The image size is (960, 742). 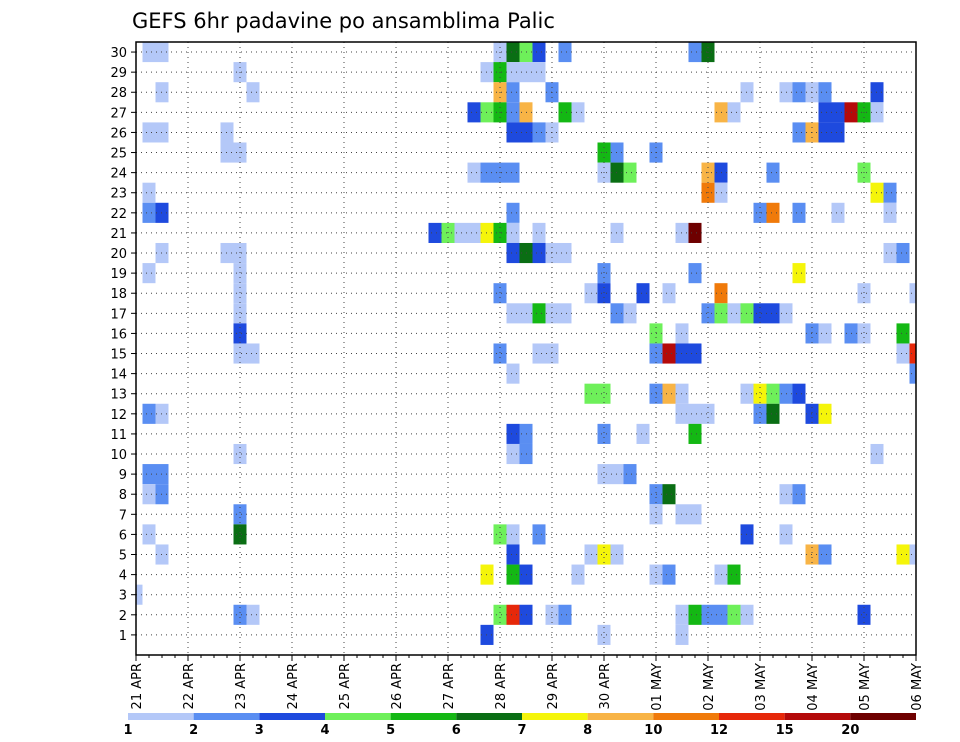 What do you see at coordinates (123, 515) in the screenshot?
I see `y-tick-label: 7` at bounding box center [123, 515].